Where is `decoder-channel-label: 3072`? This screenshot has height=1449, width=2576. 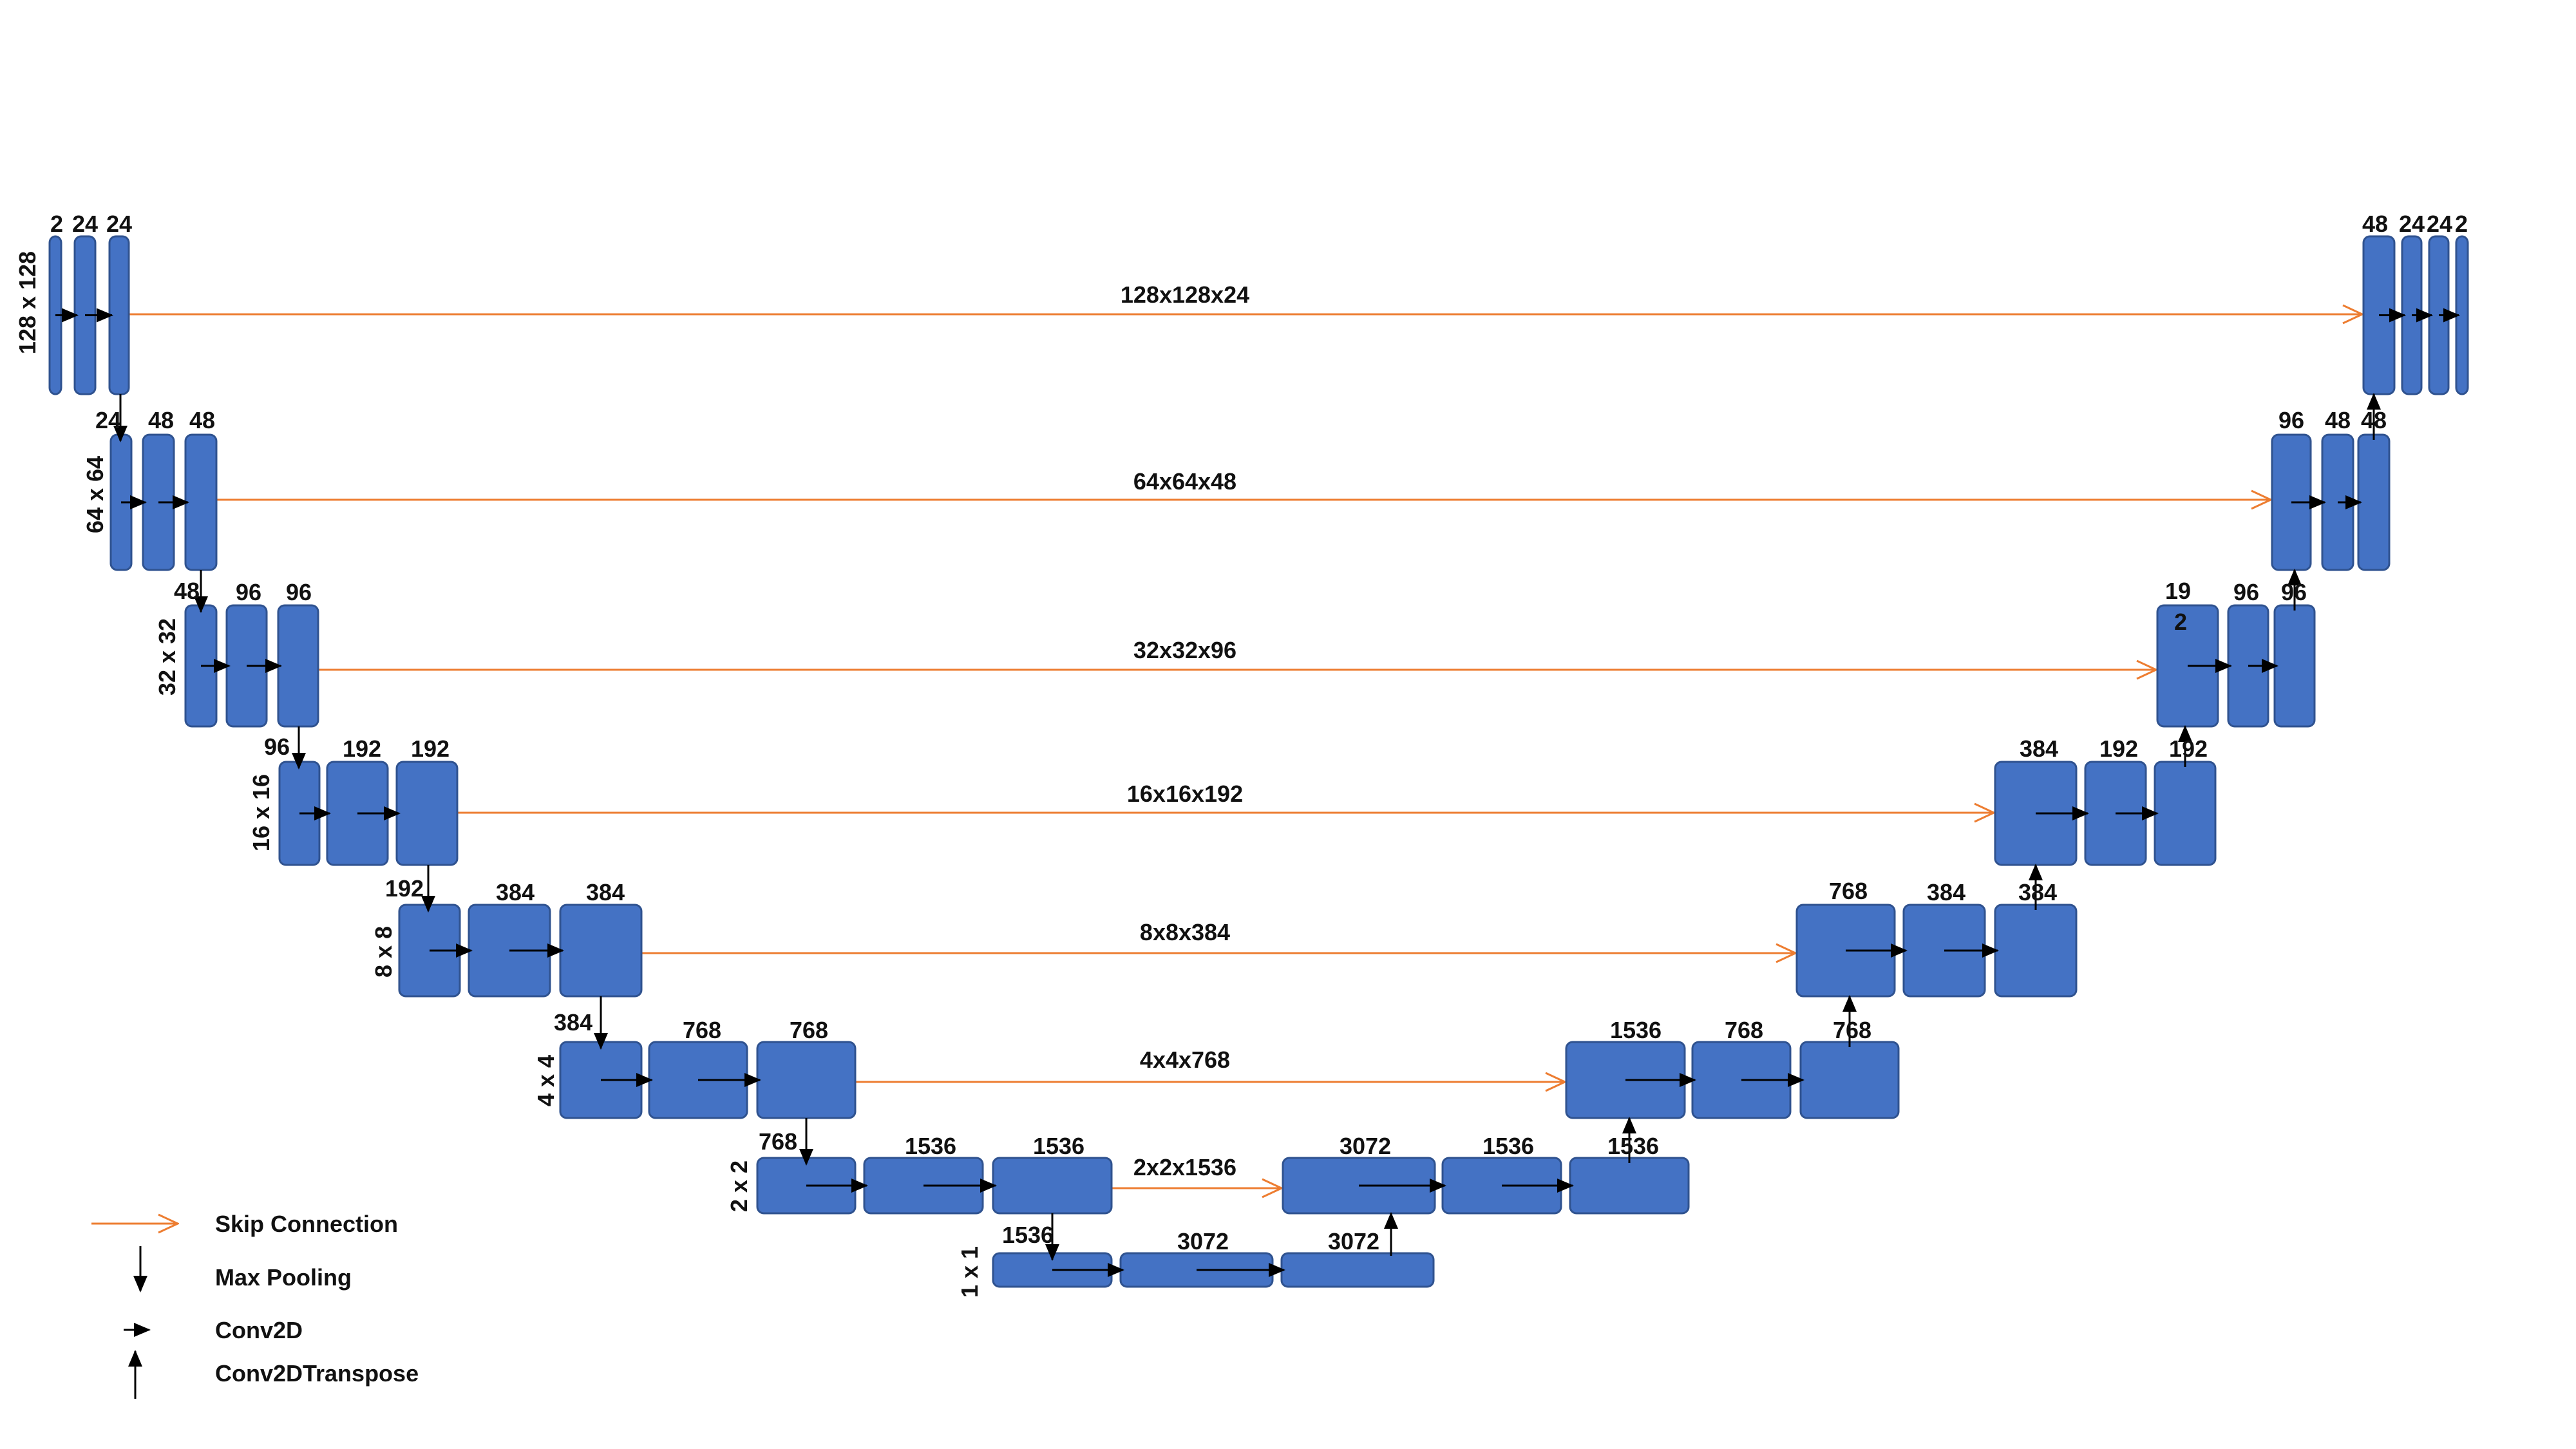
decoder-channel-label: 3072 is located at coordinates (1366, 1146).